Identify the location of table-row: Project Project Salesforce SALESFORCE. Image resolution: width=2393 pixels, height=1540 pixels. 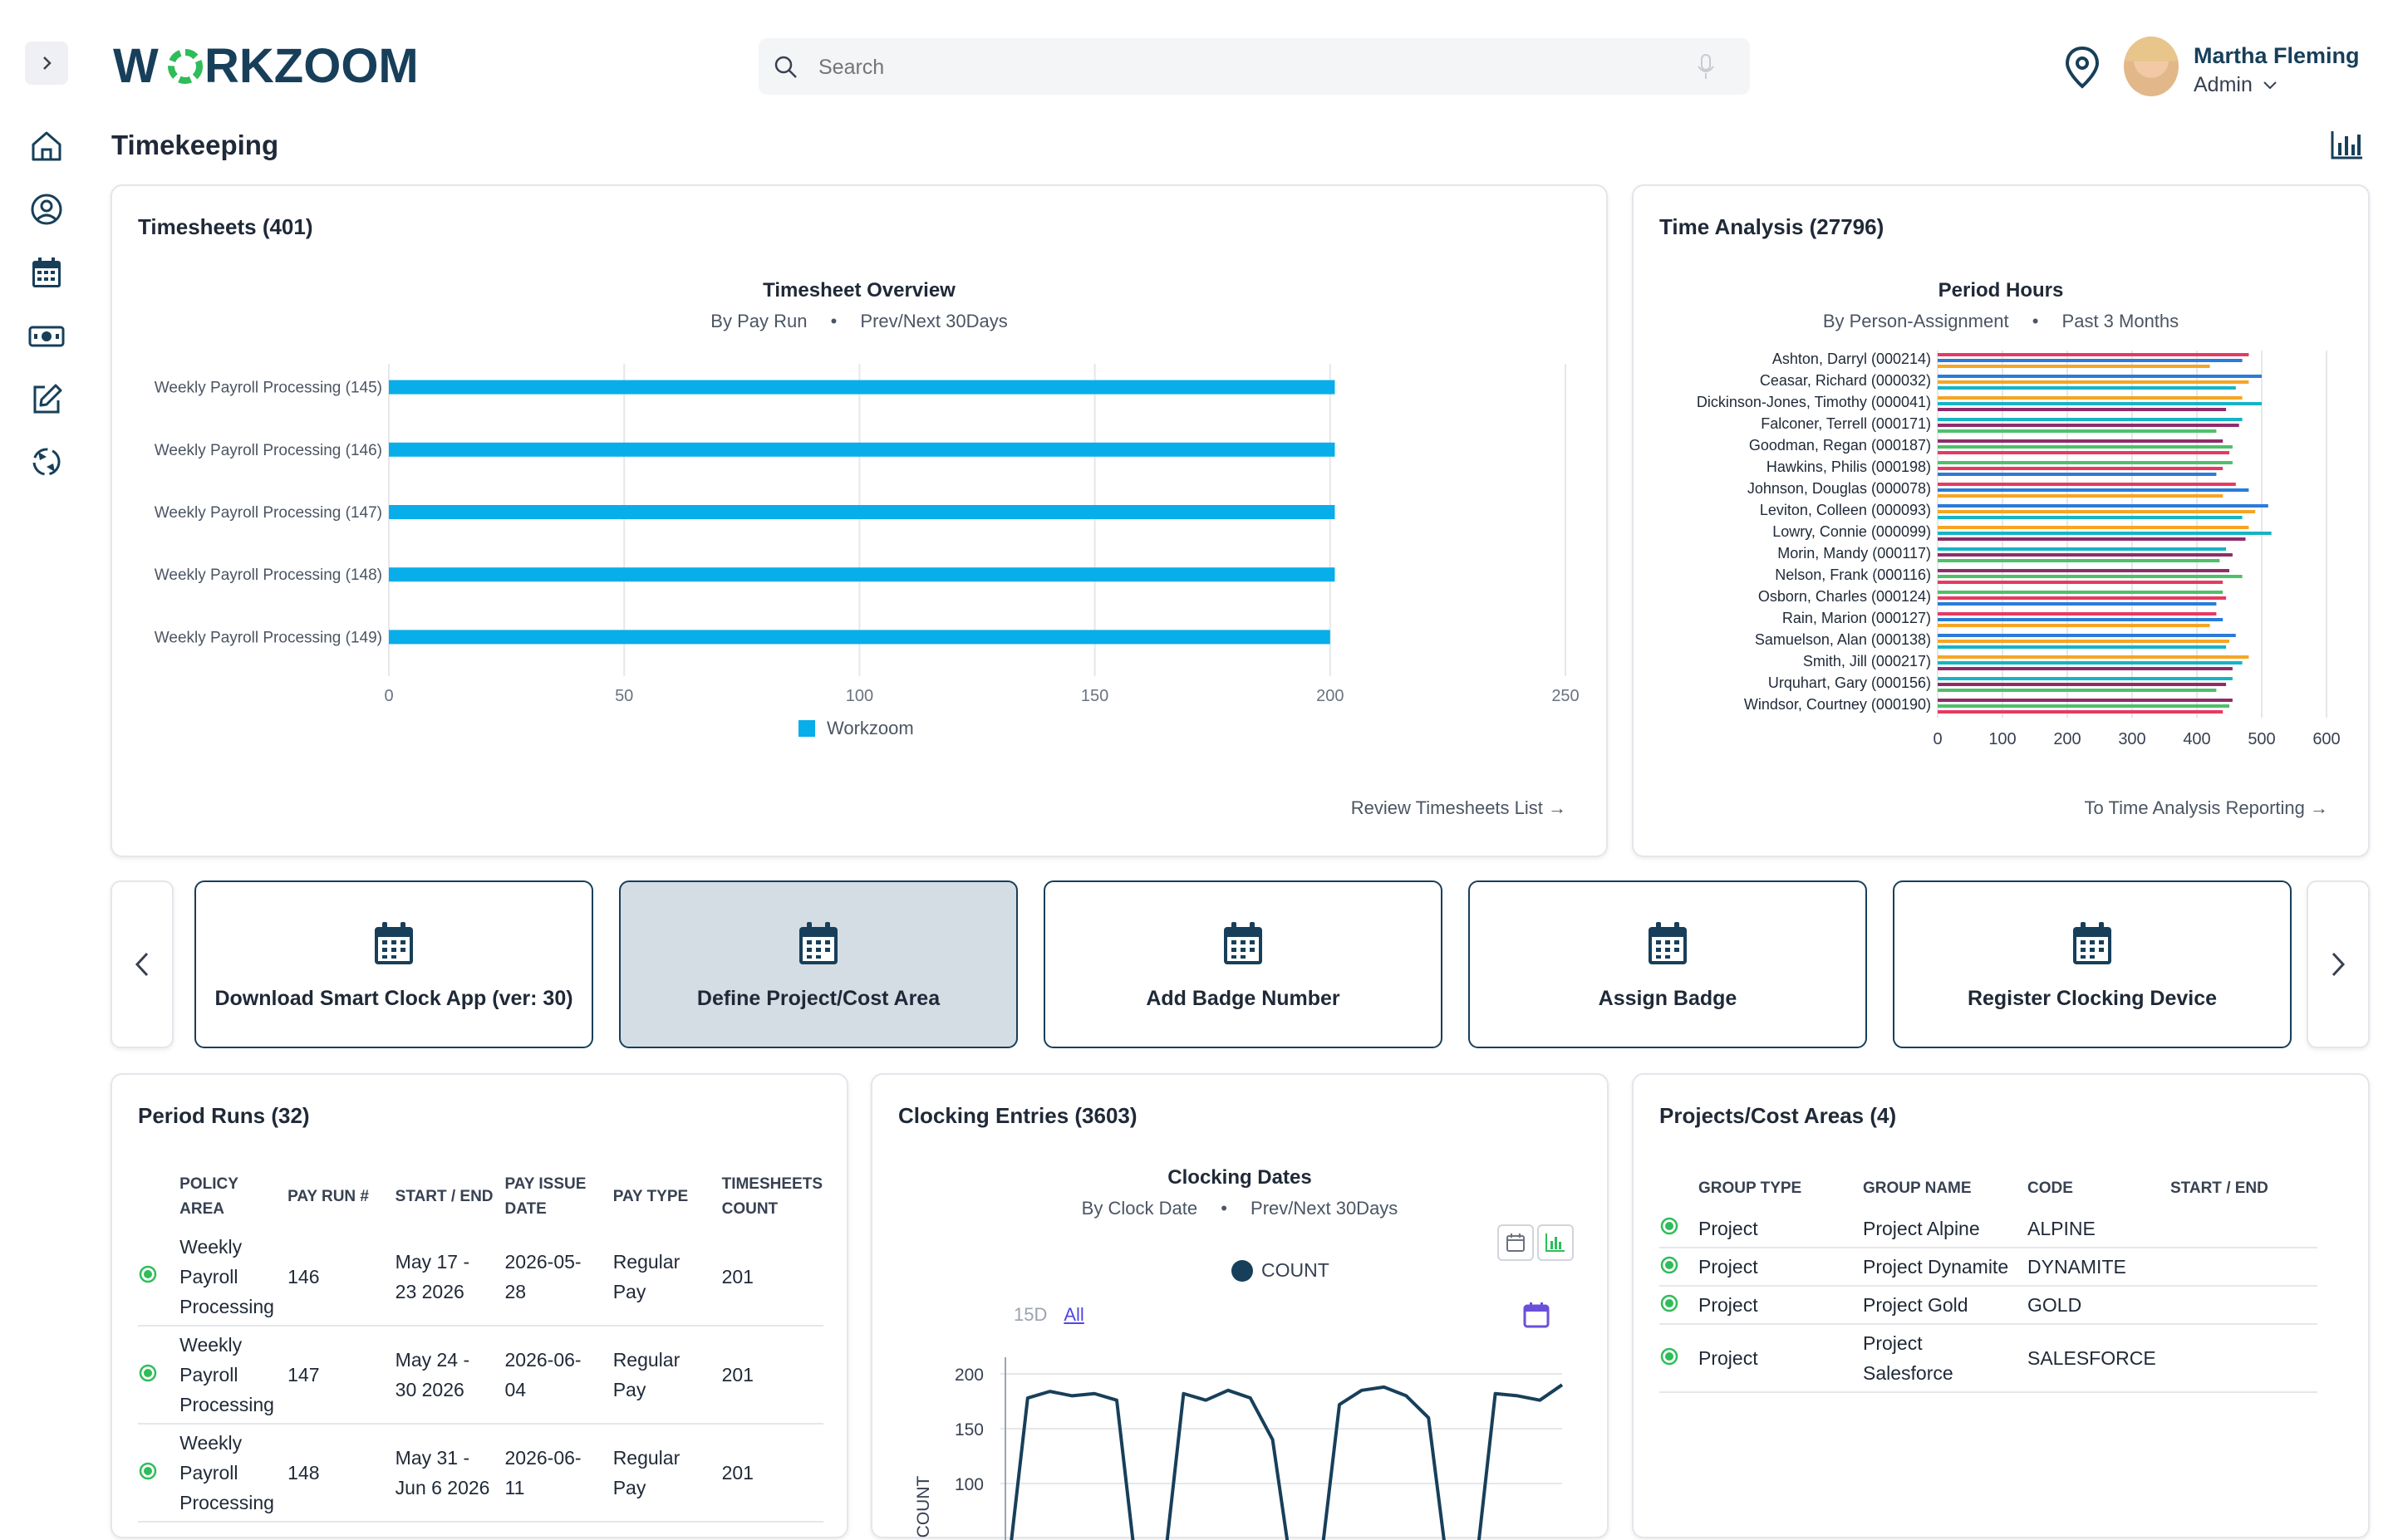
(1988, 1358).